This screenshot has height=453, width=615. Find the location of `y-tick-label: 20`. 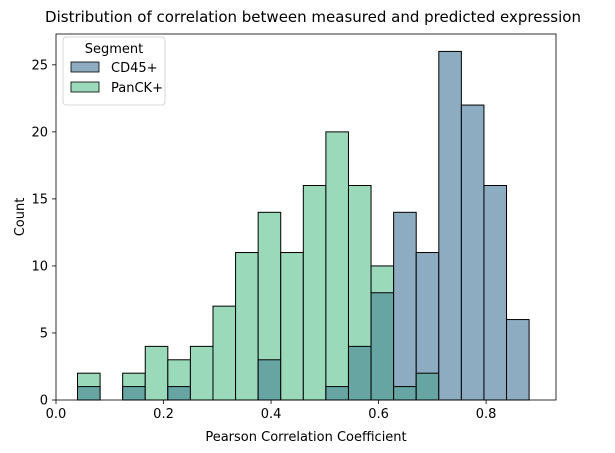

y-tick-label: 20 is located at coordinates (39, 132).